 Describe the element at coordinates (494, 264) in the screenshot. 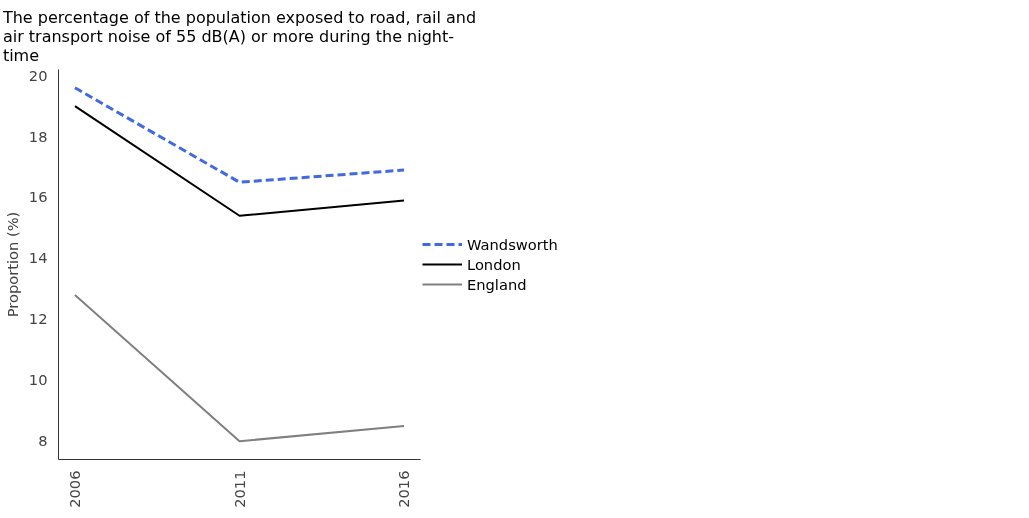

I see `legend-label: London` at that location.